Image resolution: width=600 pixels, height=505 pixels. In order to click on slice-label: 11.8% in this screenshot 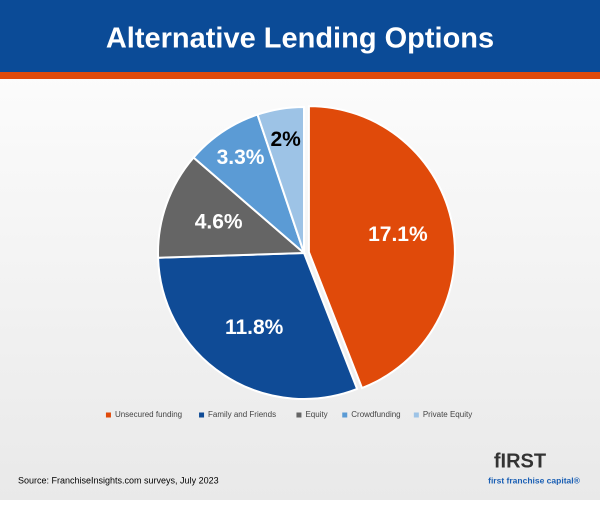, I will do `click(254, 327)`.